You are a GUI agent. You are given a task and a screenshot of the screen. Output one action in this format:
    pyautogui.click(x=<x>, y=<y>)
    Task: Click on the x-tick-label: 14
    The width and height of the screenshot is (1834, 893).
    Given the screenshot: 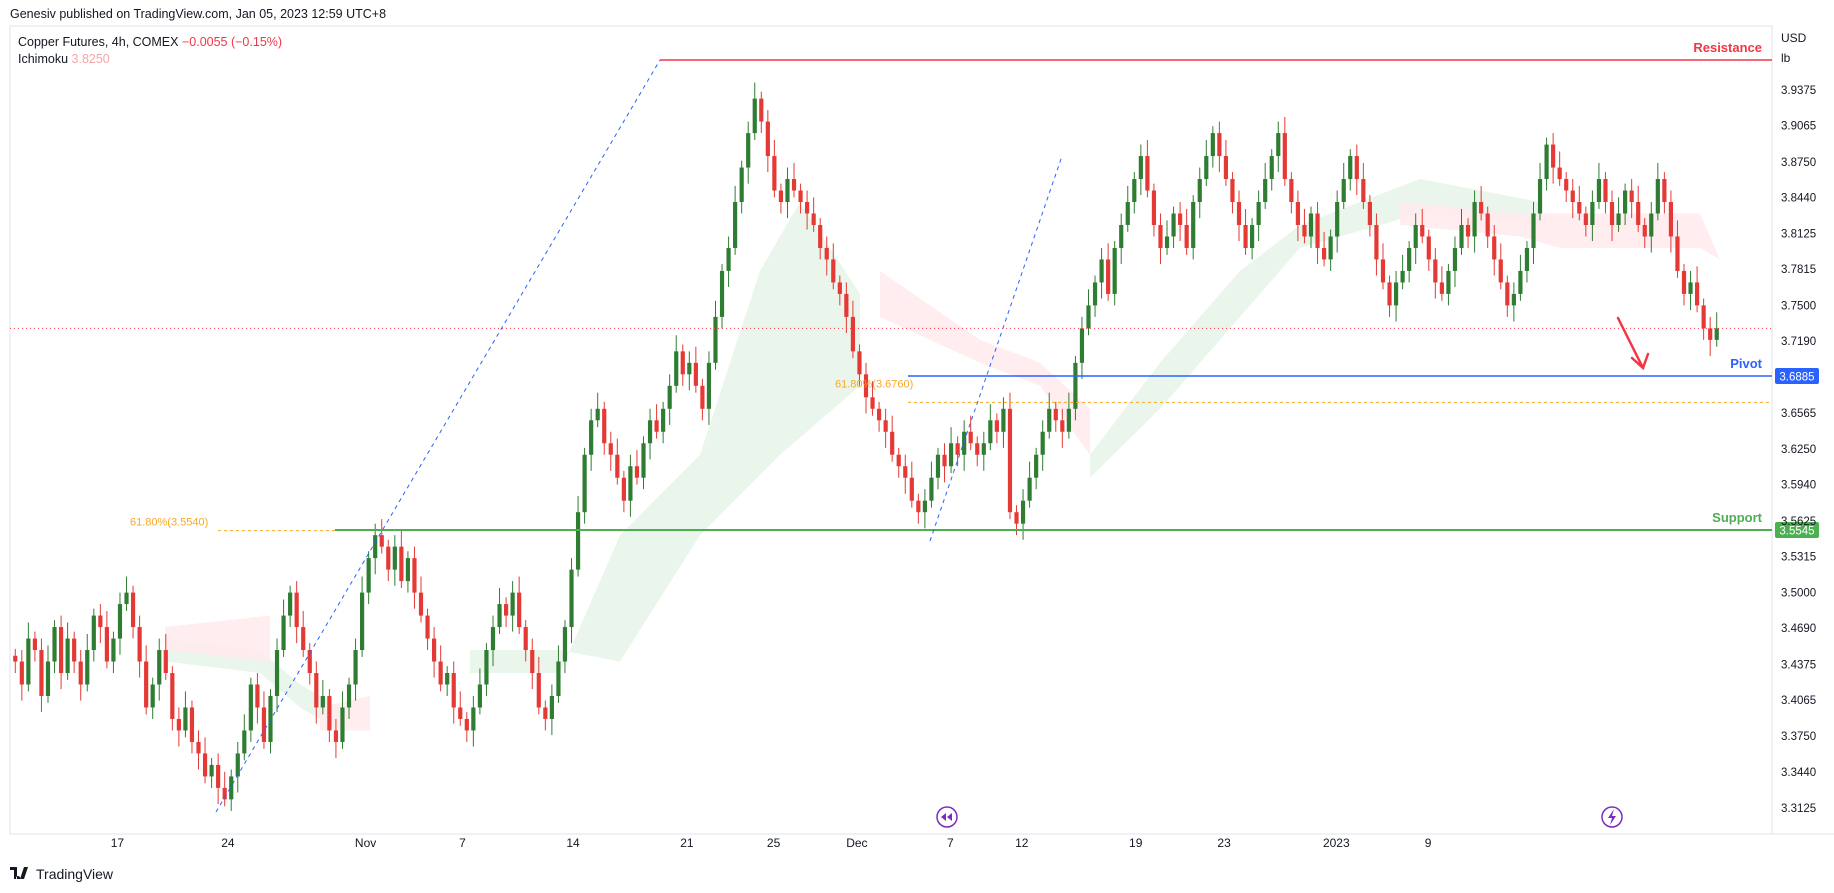 What is the action you would take?
    pyautogui.click(x=573, y=843)
    